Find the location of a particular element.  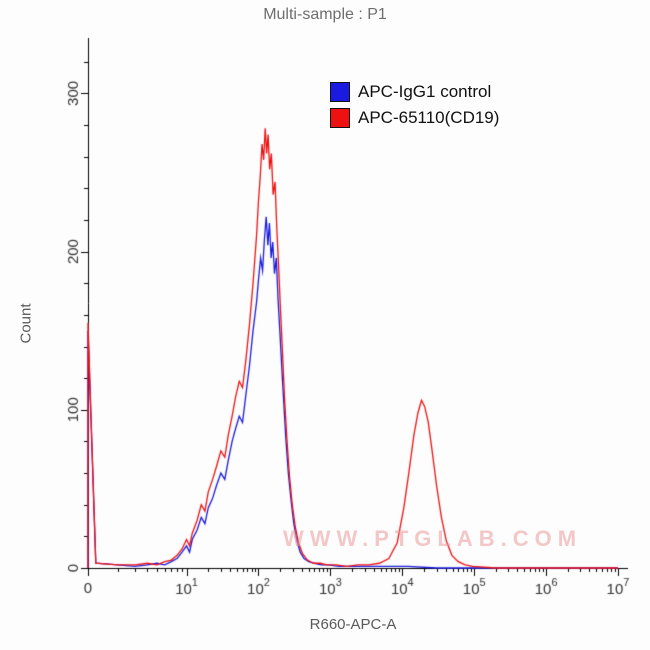

legend-label-control: APC-IgG1 control is located at coordinates (425, 91).